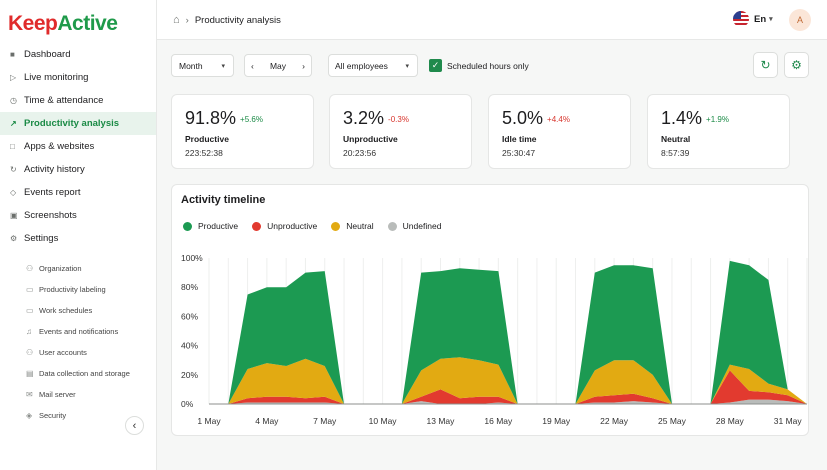  I want to click on stat-card: 1.4% +1.9% Neutral 8:57:39, so click(718, 131).